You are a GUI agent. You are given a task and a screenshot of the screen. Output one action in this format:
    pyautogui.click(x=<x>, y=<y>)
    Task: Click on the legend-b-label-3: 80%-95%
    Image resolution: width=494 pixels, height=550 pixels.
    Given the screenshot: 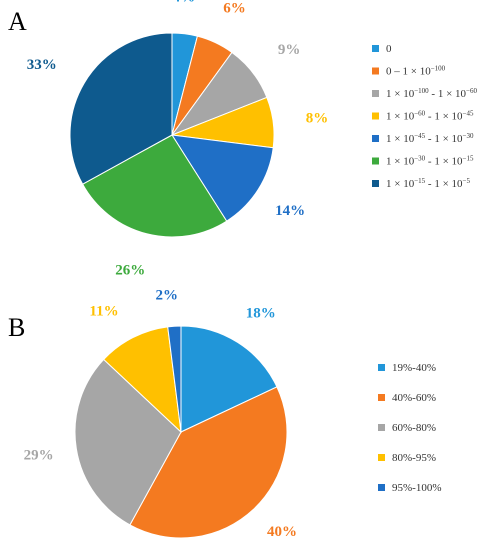 What is the action you would take?
    pyautogui.click(x=414, y=458)
    